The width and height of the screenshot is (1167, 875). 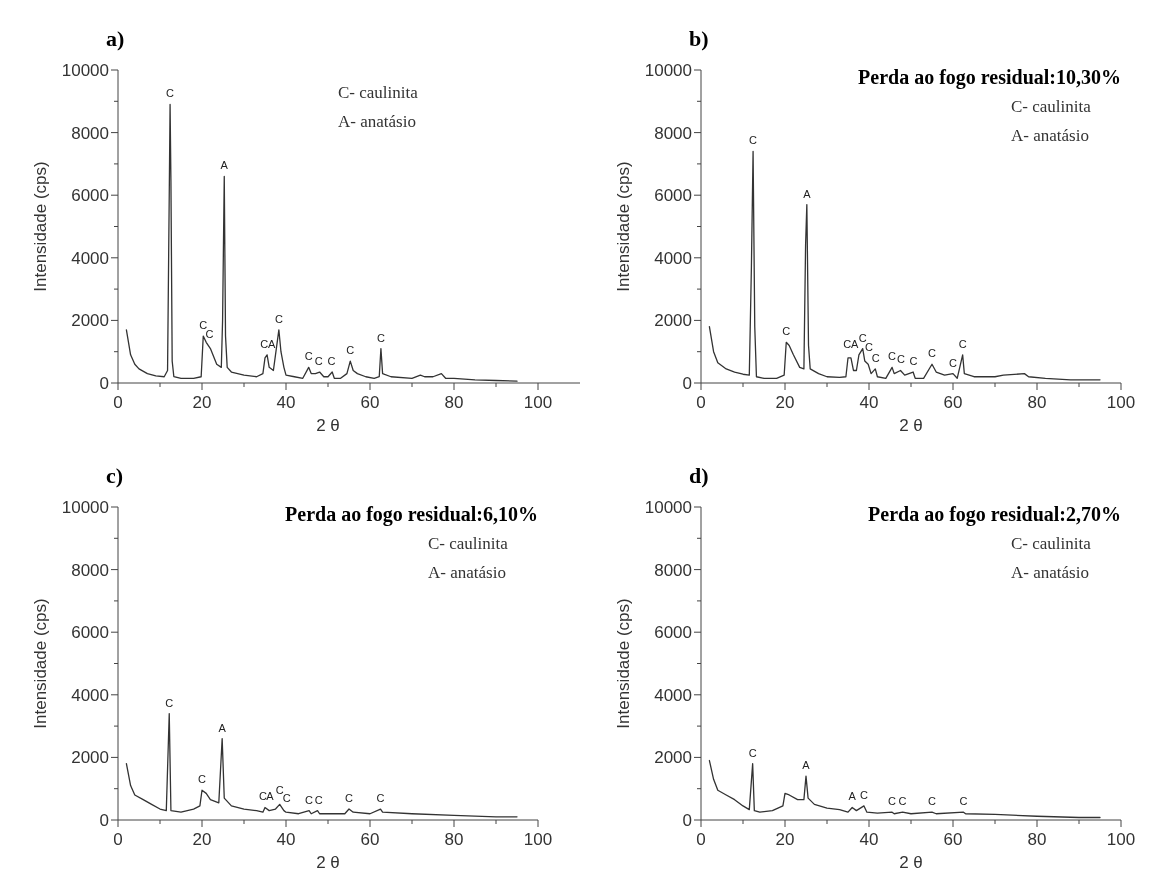 What do you see at coordinates (115, 38) in the screenshot?
I see `chart-title: a)` at bounding box center [115, 38].